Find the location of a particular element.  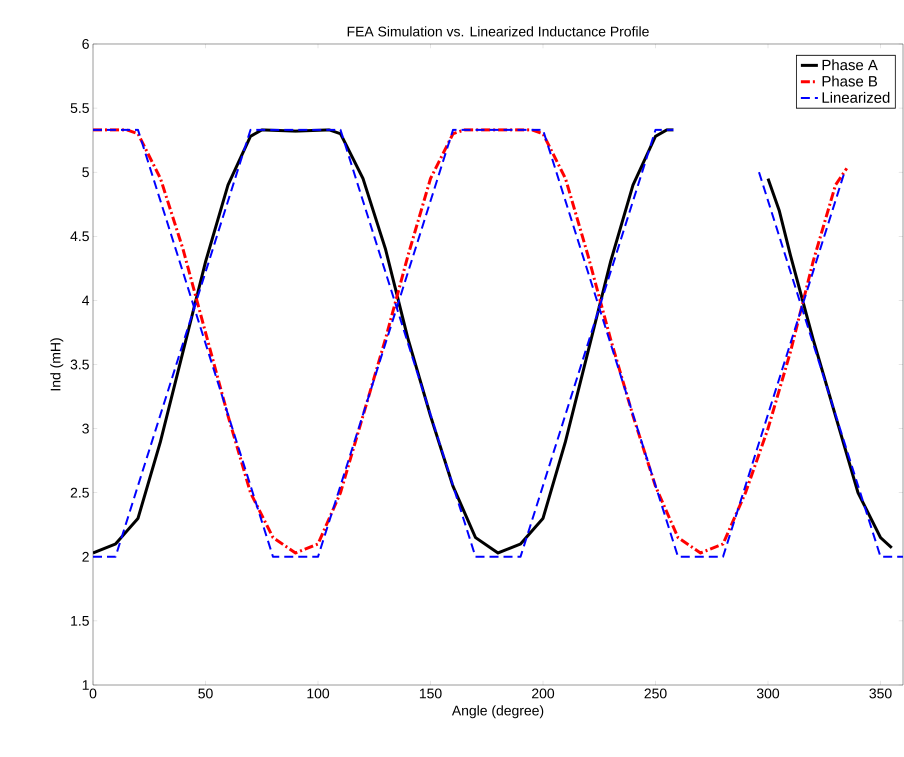

x-tick-label: 300 is located at coordinates (768, 693).